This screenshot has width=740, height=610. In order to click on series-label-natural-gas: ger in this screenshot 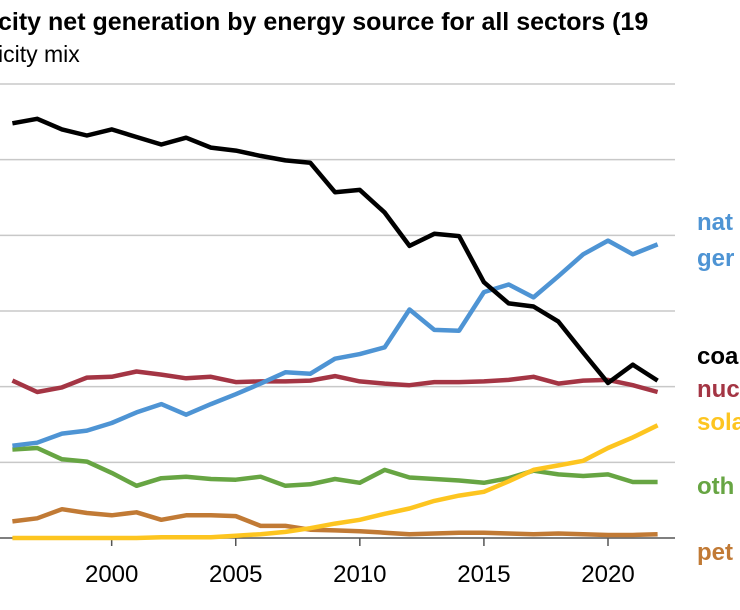, I will do `click(715, 258)`.